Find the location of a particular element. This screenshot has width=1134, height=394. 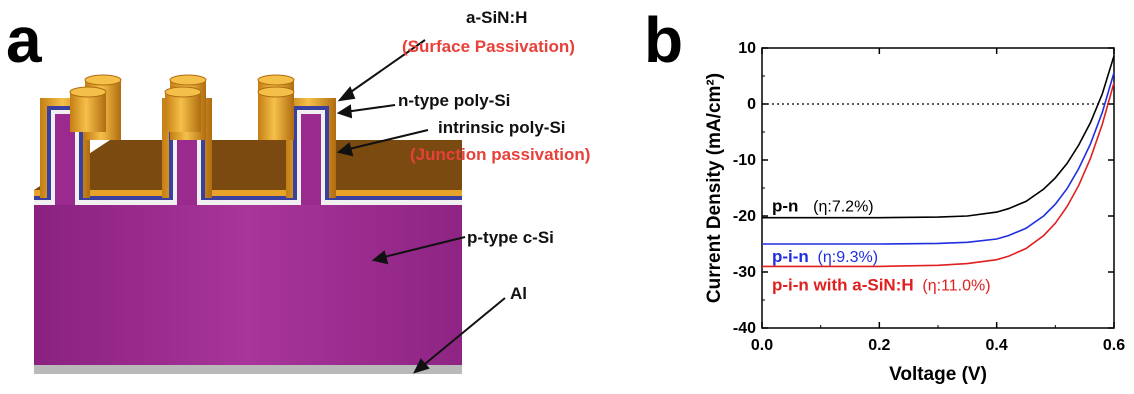

series-label-2: p-i-n (η:9.3%) is located at coordinates (825, 256).